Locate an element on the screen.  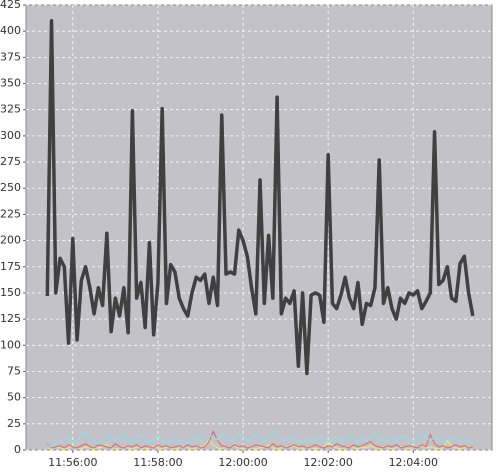
y-tick-label: 325 is located at coordinates (10, 109).